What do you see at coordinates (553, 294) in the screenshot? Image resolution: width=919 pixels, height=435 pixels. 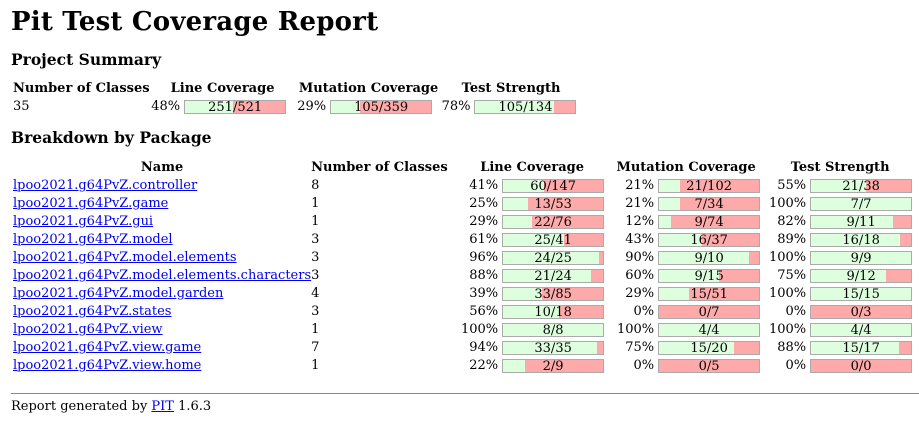 I see `package-line-label: 33/85` at bounding box center [553, 294].